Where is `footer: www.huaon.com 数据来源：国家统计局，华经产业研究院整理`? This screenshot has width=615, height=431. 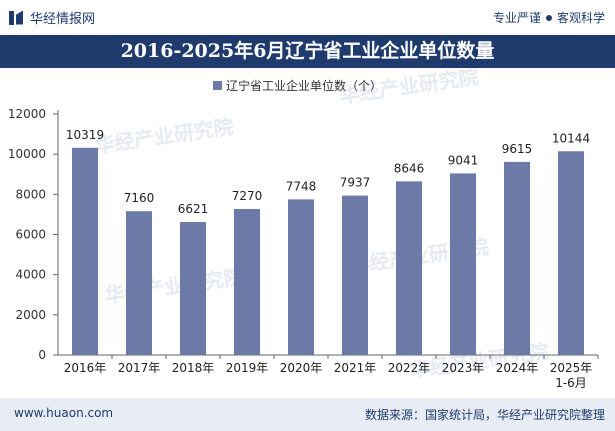
footer: www.huaon.com 数据来源：国家统计局，华经产业研究院整理 is located at coordinates (307, 414).